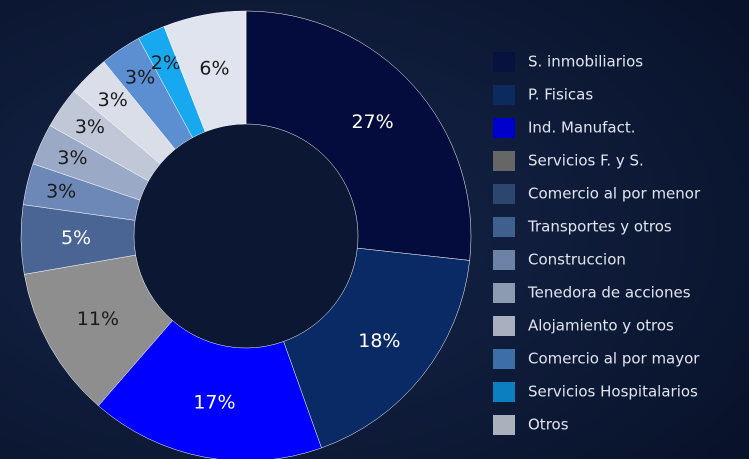  Describe the element at coordinates (214, 403) in the screenshot. I see `slice-label: 17%` at that location.